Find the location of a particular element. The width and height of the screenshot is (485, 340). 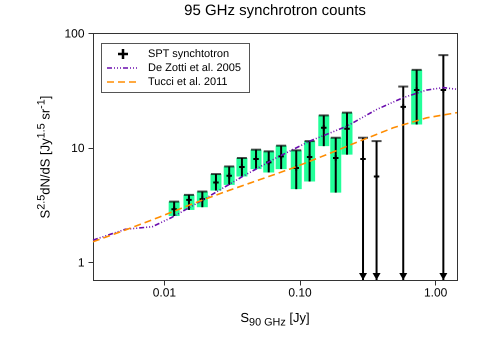

legend-label: De Zotti et al. 2005 is located at coordinates (194, 68).